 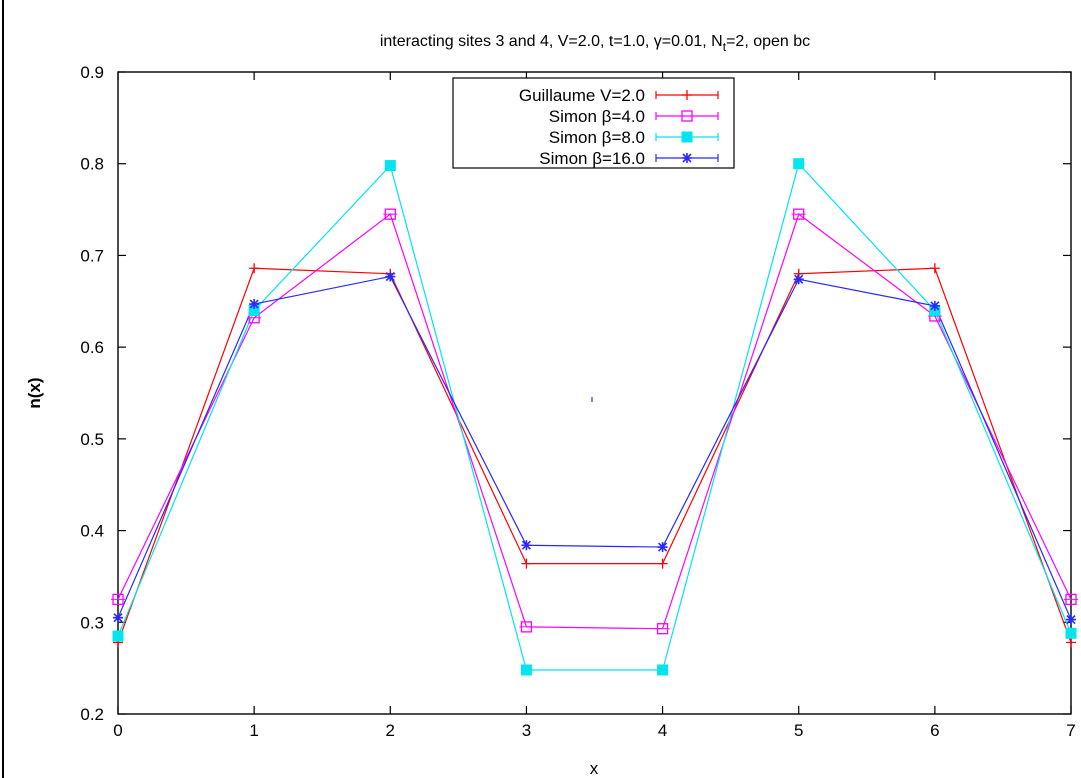 What do you see at coordinates (592, 158) in the screenshot?
I see `legend-label: Simon β=16.0` at bounding box center [592, 158].